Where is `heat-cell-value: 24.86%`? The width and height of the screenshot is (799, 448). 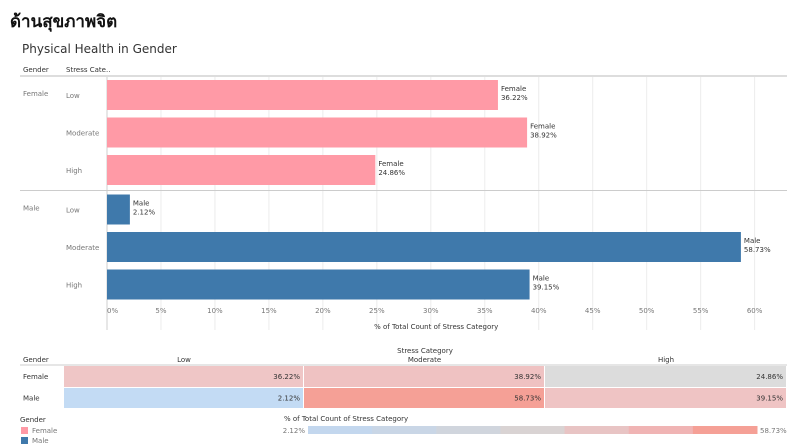 heat-cell-value: 24.86% is located at coordinates (769, 377).